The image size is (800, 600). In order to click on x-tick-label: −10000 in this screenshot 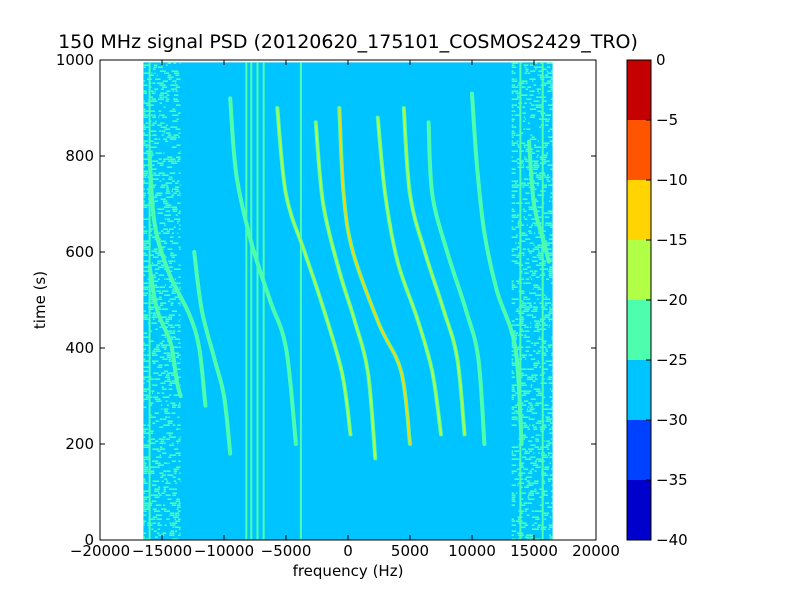, I will do `click(224, 551)`.